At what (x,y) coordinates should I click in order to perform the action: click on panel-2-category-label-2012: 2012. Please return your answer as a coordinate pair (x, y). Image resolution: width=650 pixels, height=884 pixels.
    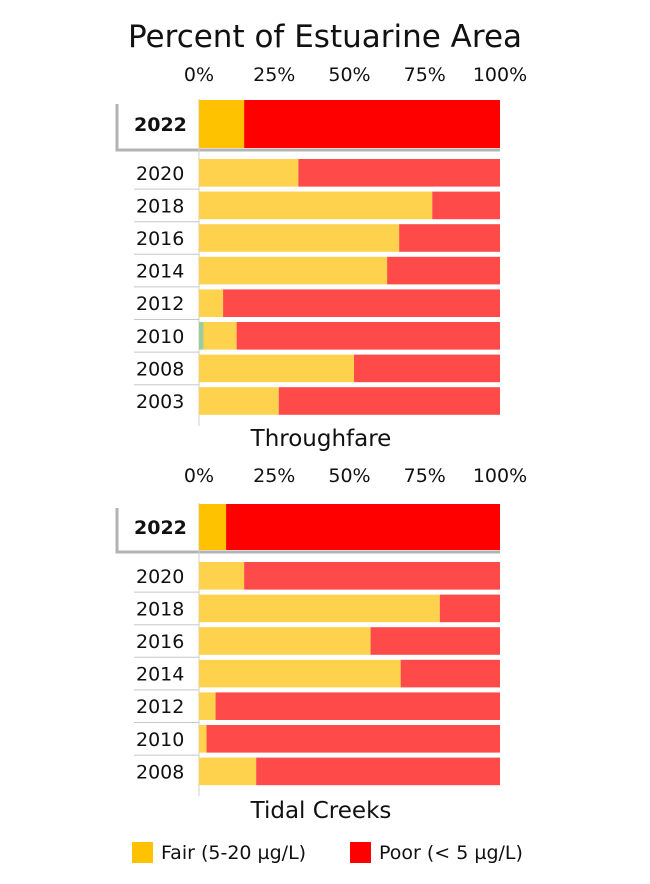
    Looking at the image, I should click on (160, 707).